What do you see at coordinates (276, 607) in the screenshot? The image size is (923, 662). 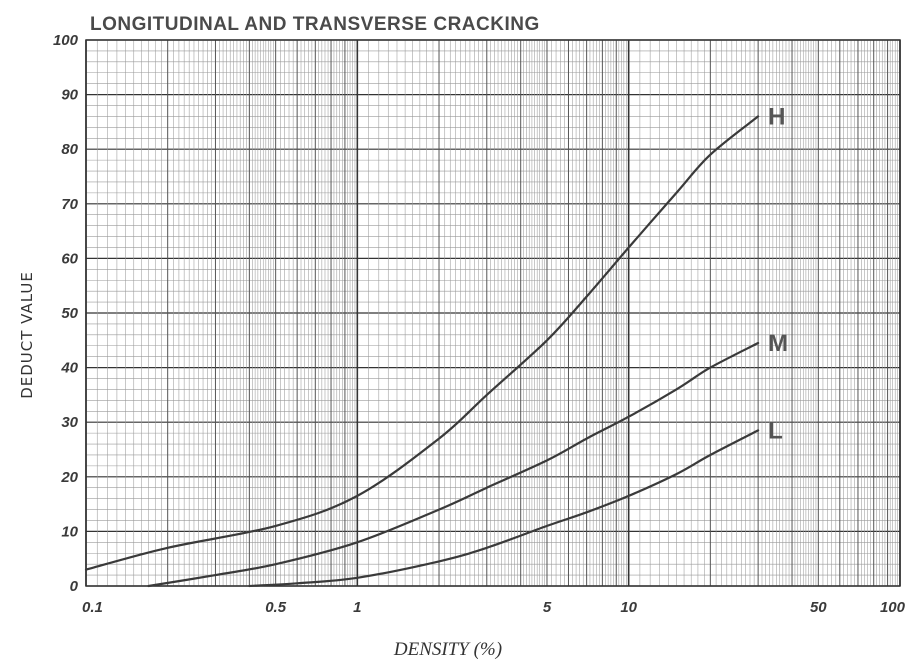 I see `x-tick-label: 0.5` at bounding box center [276, 607].